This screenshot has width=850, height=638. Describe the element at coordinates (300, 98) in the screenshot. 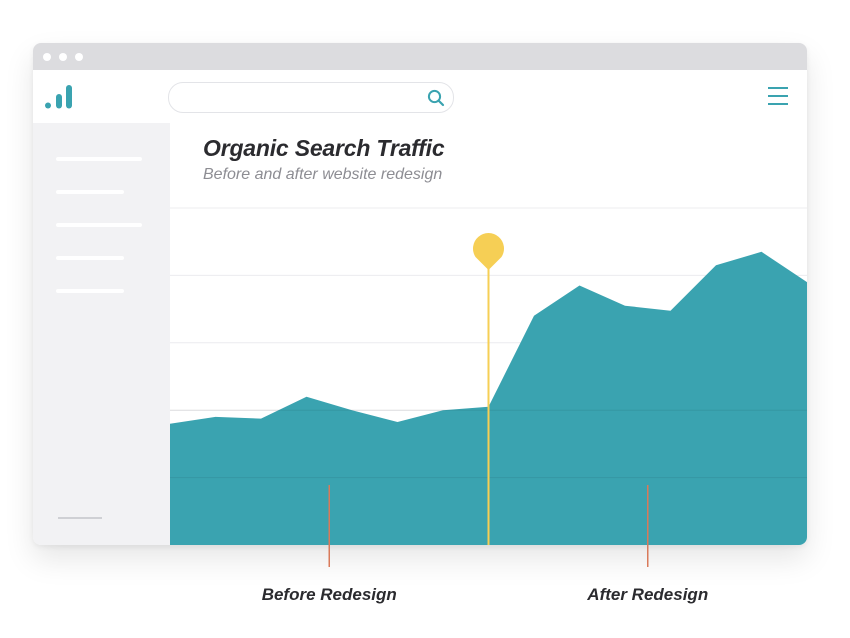

I see `search-input` at that location.